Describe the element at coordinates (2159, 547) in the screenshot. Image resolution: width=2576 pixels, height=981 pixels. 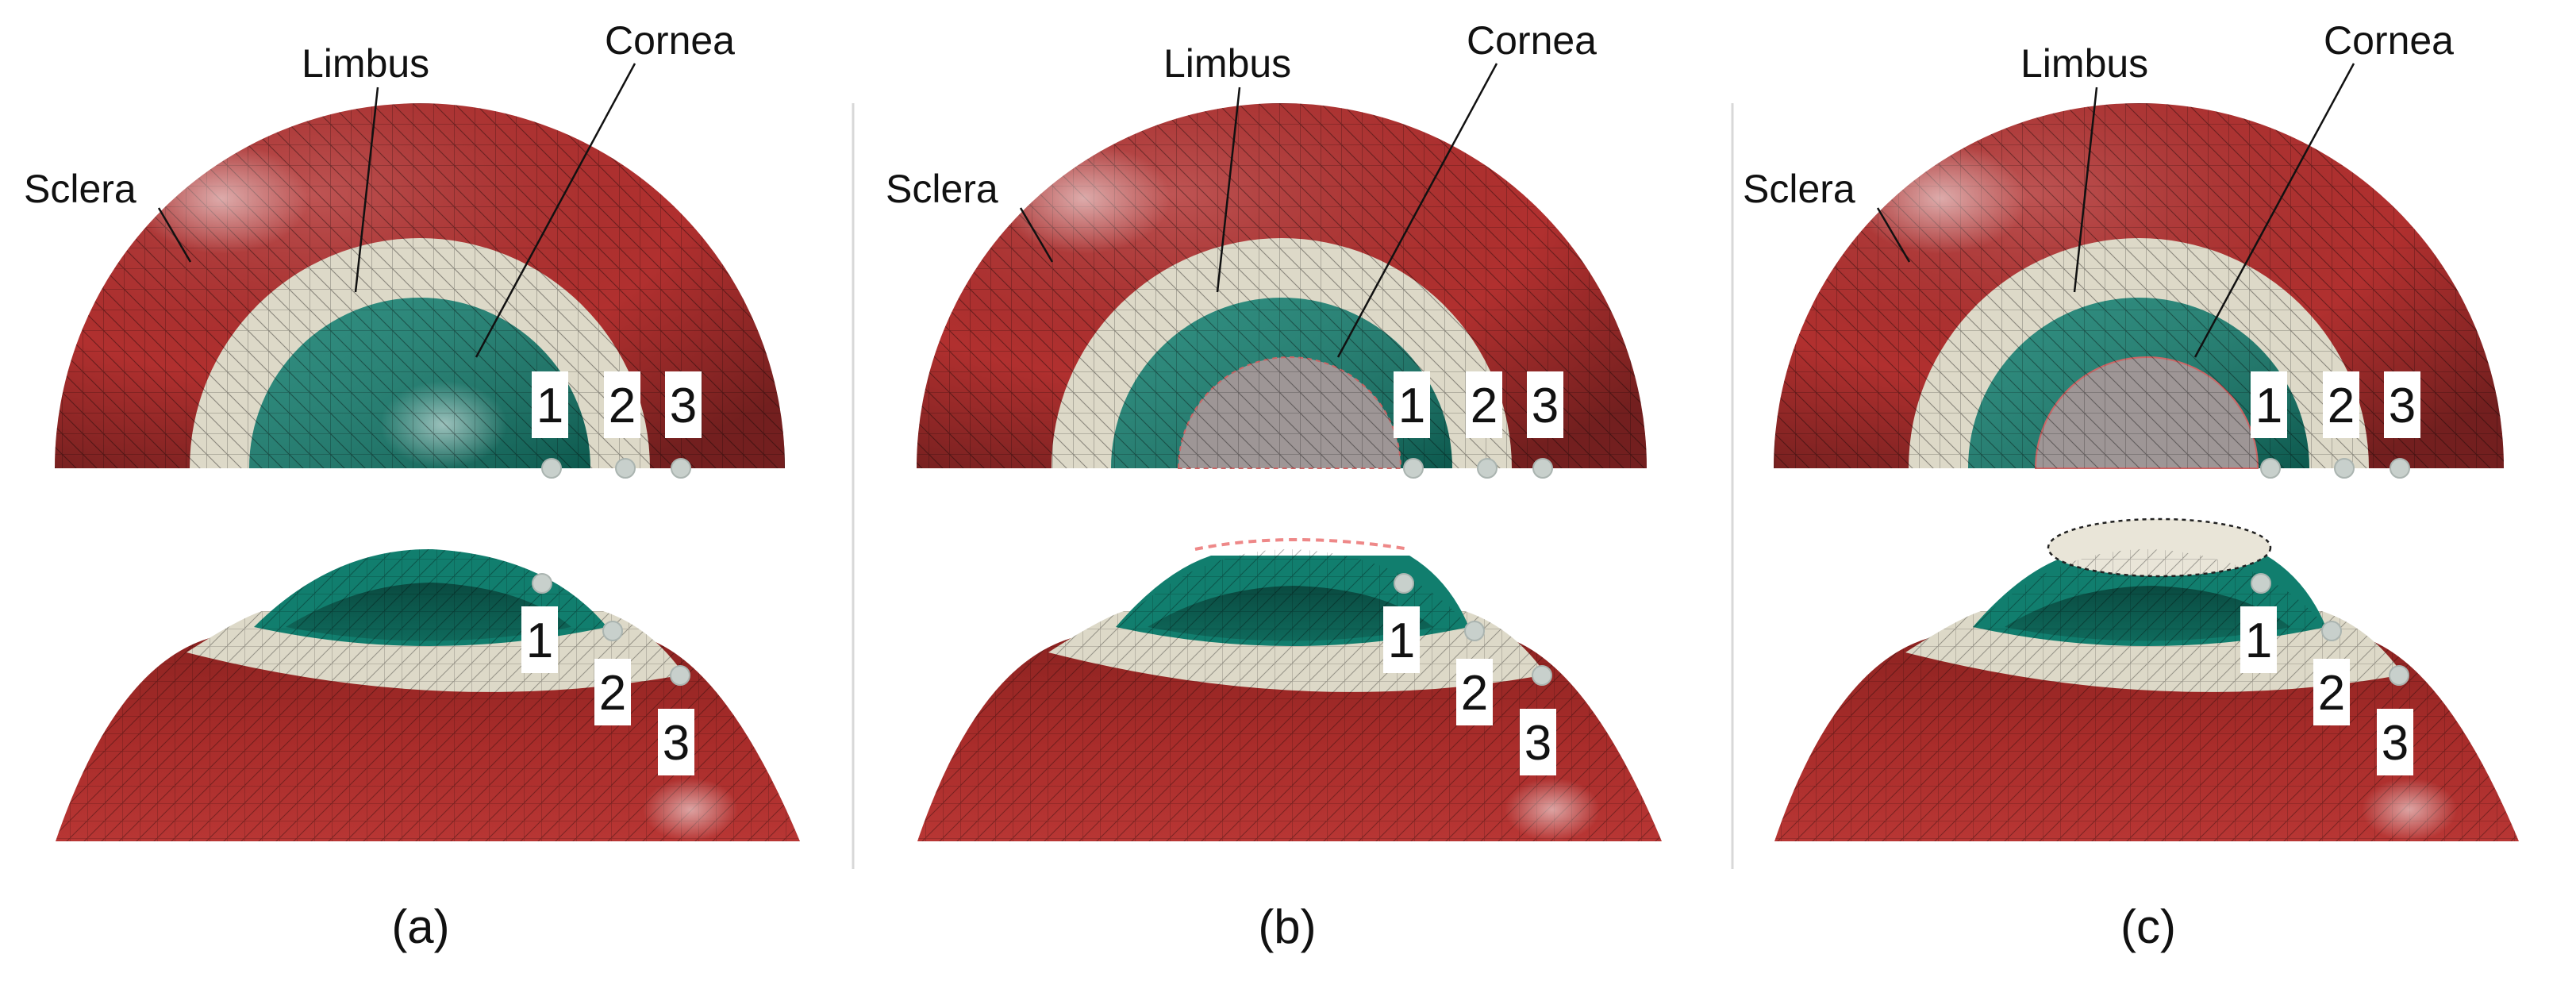
I see `cut-opening` at that location.